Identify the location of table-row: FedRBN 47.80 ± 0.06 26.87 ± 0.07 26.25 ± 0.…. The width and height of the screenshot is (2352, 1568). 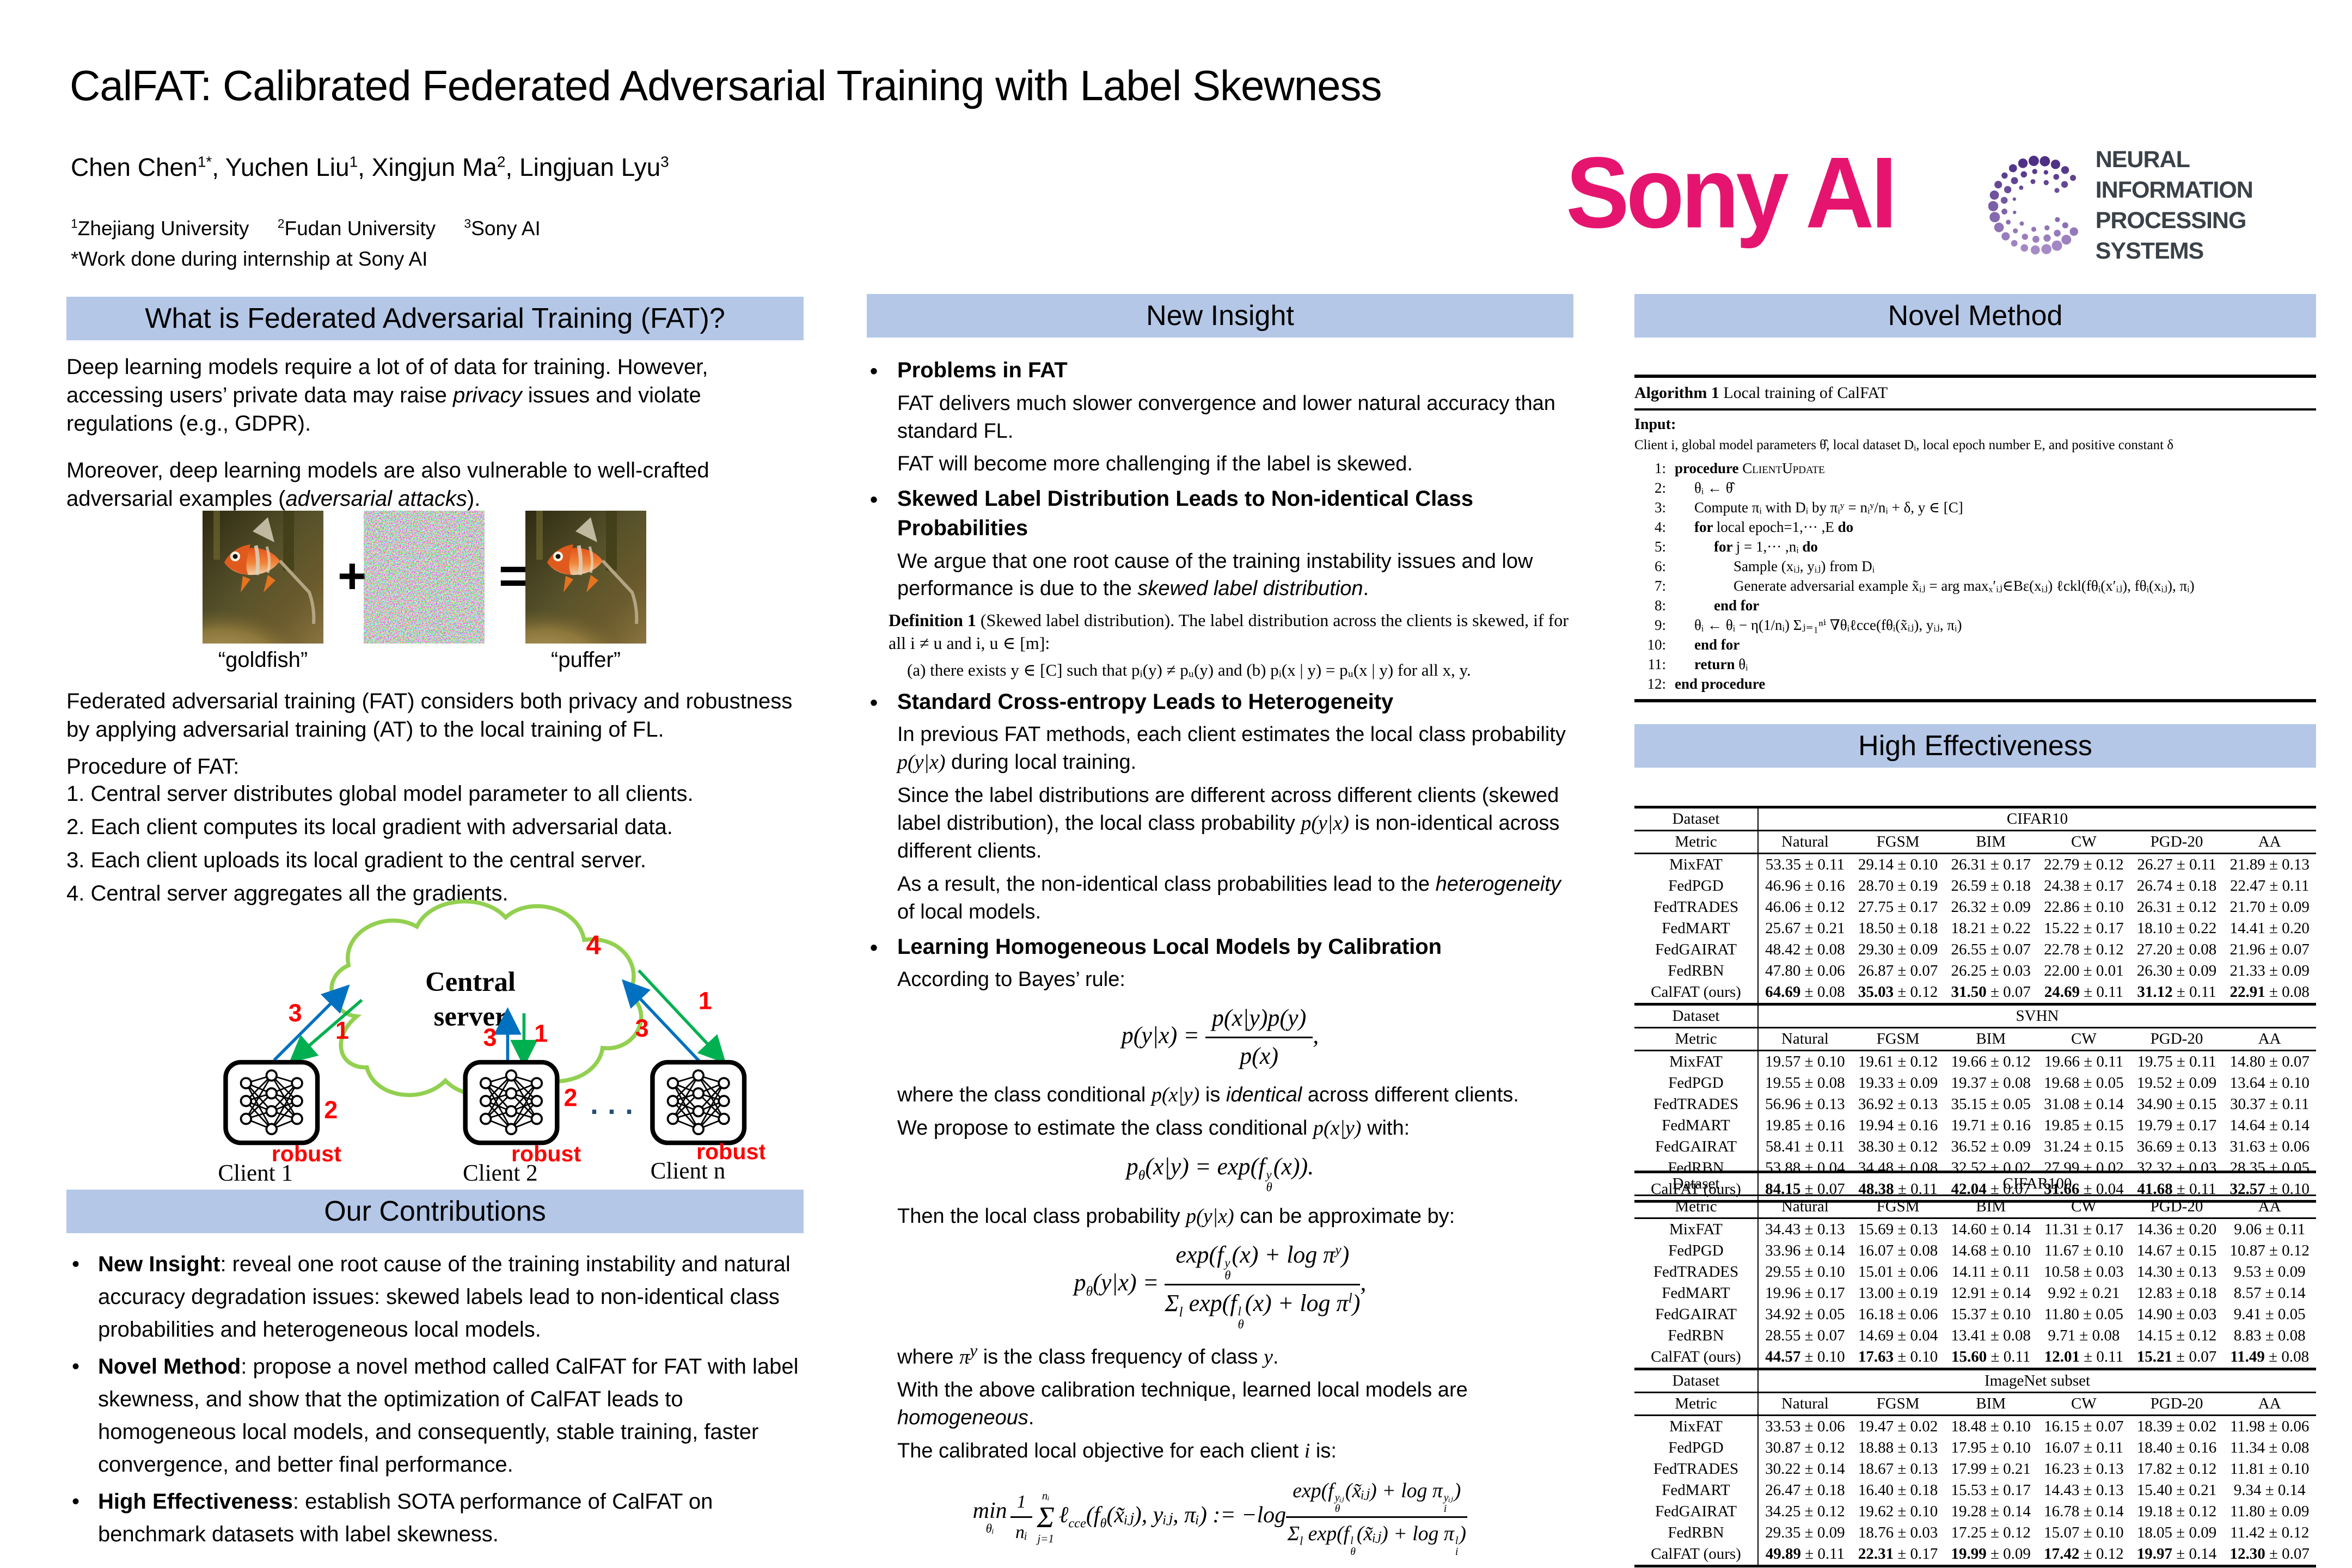
(1975, 971).